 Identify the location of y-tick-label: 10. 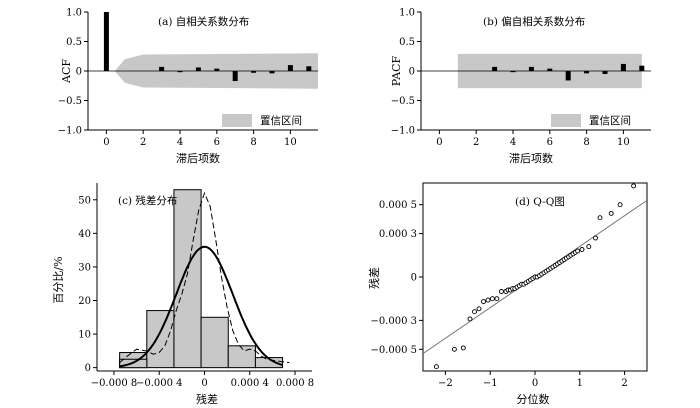
(84, 335).